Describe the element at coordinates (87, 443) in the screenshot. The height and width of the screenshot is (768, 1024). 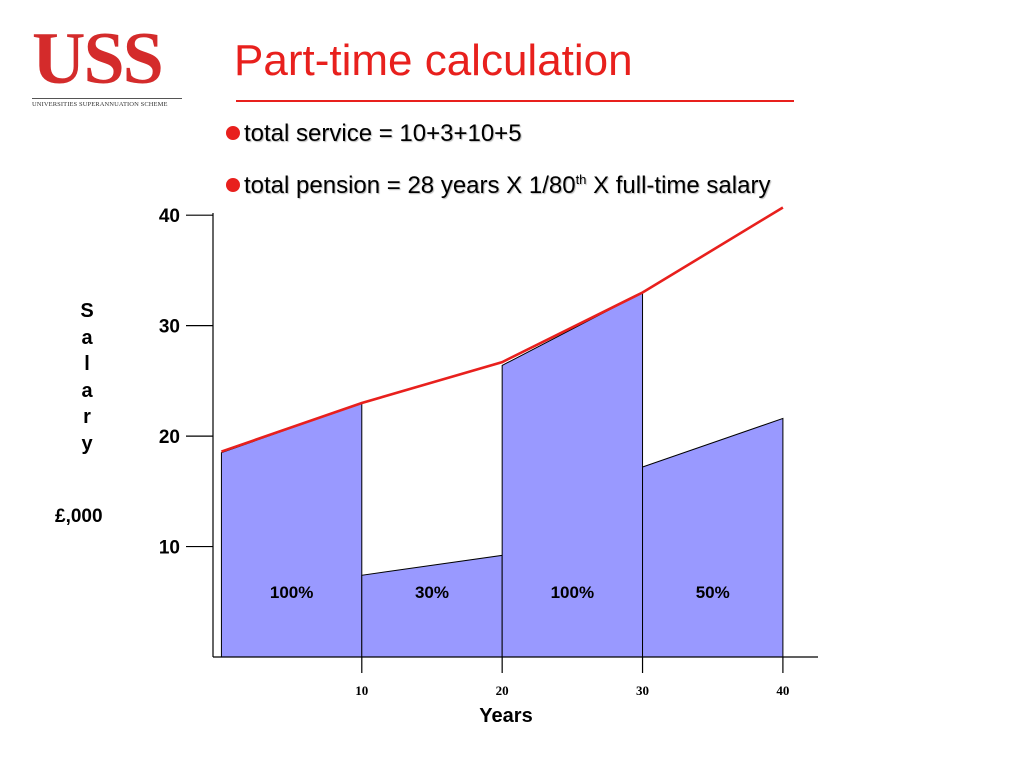
I see `y-axis-label-letter: y` at that location.